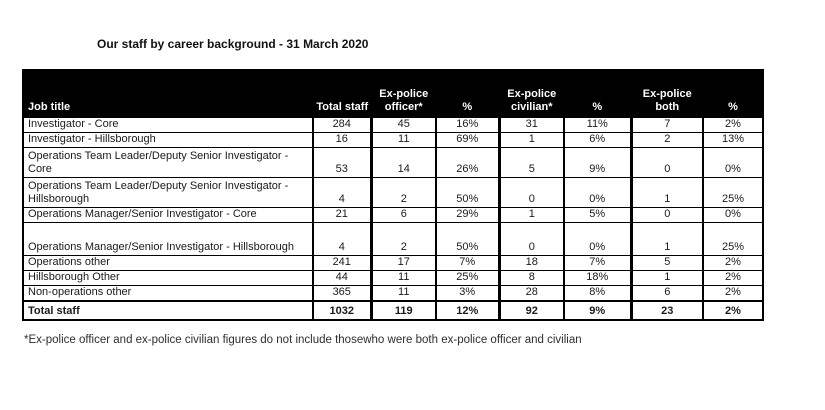 The image size is (825, 410). Describe the element at coordinates (402, 262) in the screenshot. I see `value-cell: 17` at that location.